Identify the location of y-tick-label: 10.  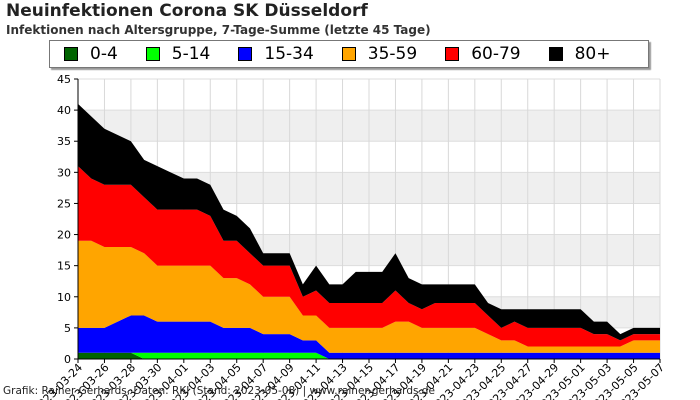
(64, 297).